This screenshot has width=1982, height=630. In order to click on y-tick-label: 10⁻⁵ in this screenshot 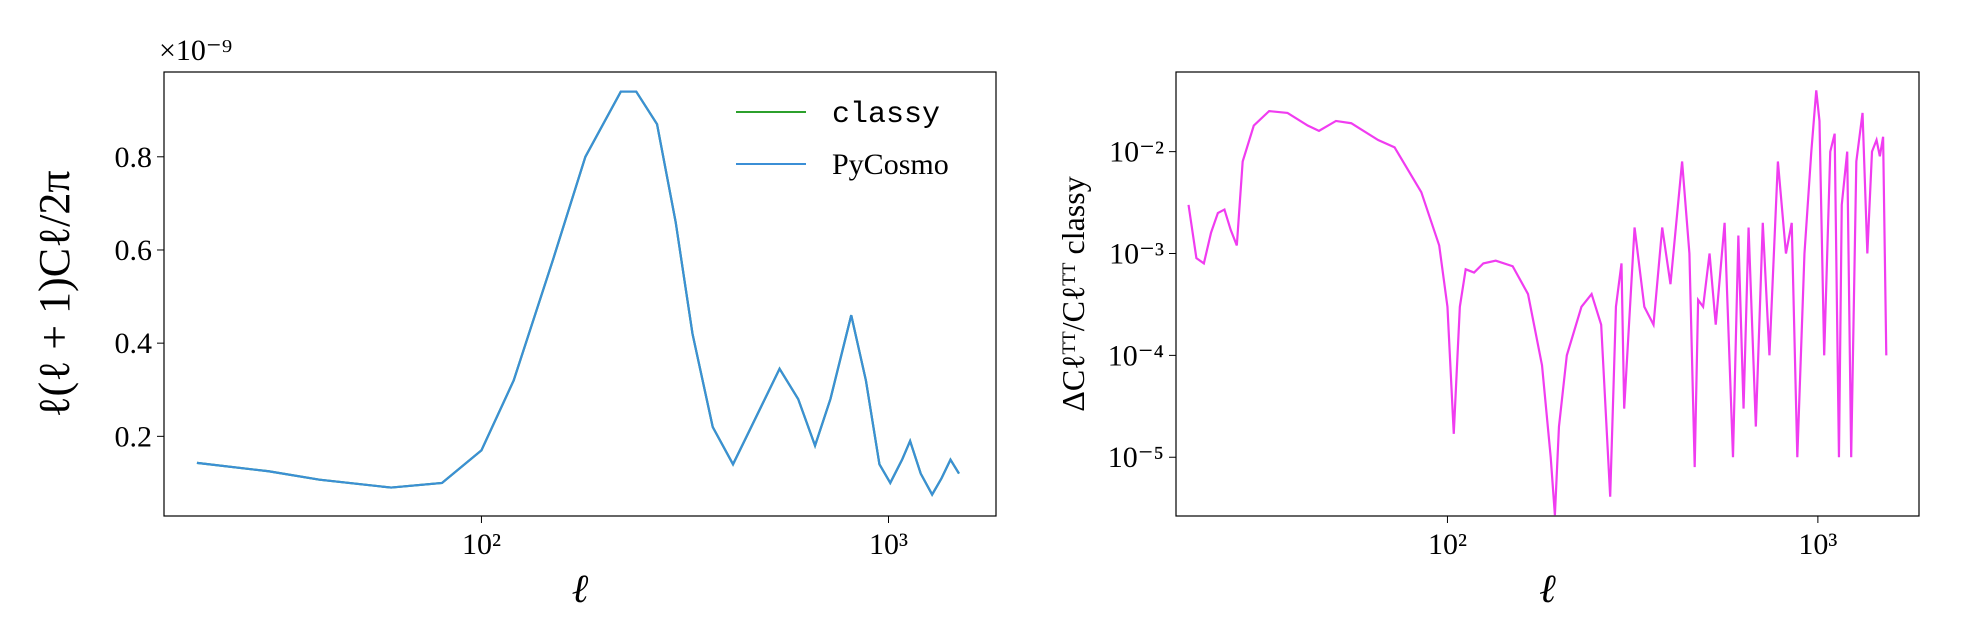, I will do `click(1136, 457)`.